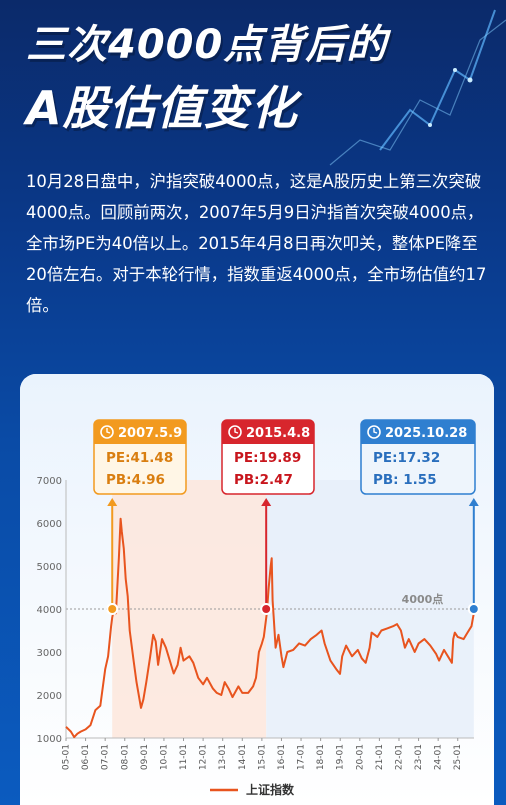 This screenshot has width=506, height=805. I want to click on page-title-line-2: A股估值变化, so click(162, 108).